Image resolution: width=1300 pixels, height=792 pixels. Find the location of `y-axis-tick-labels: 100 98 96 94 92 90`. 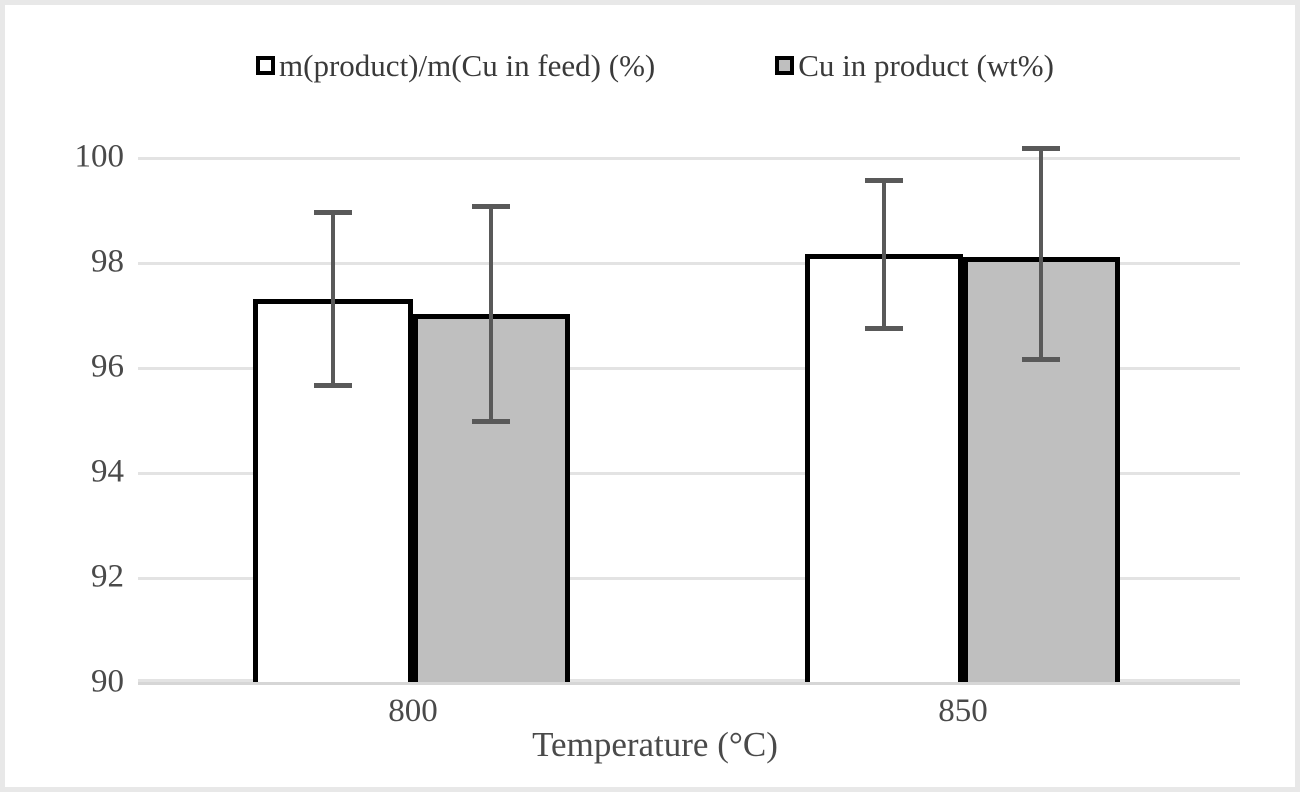

y-axis-tick-labels: 100 98 96 94 92 90 is located at coordinates (71, 419).